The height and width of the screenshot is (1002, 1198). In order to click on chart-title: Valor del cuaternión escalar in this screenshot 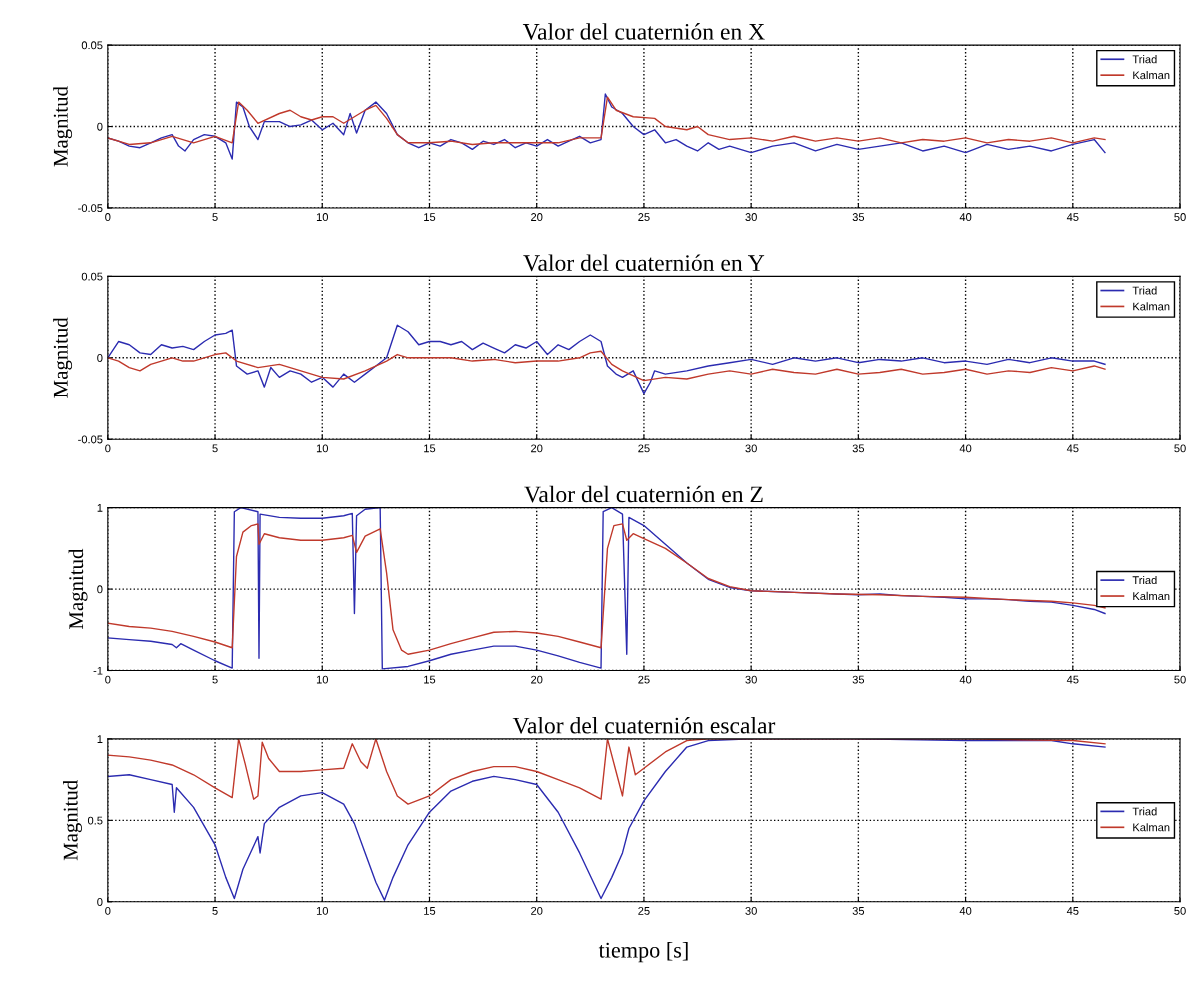, I will do `click(644, 725)`.